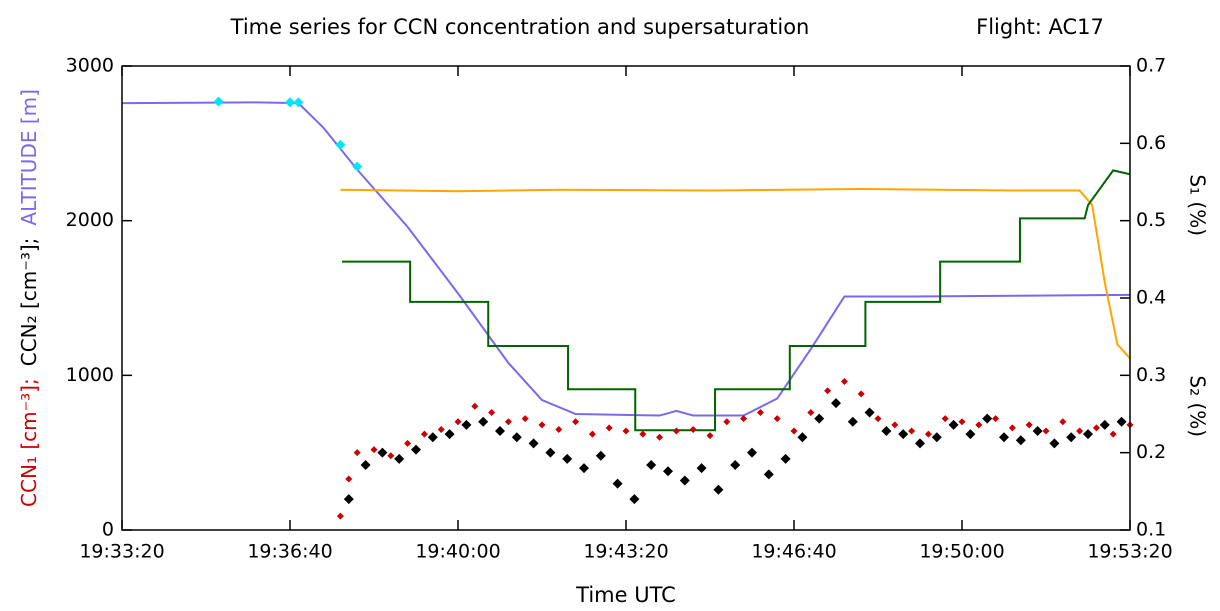 Image resolution: width=1220 pixels, height=611 pixels. Describe the element at coordinates (1151, 66) in the screenshot. I see `y2-tick-label: 0.7` at that location.